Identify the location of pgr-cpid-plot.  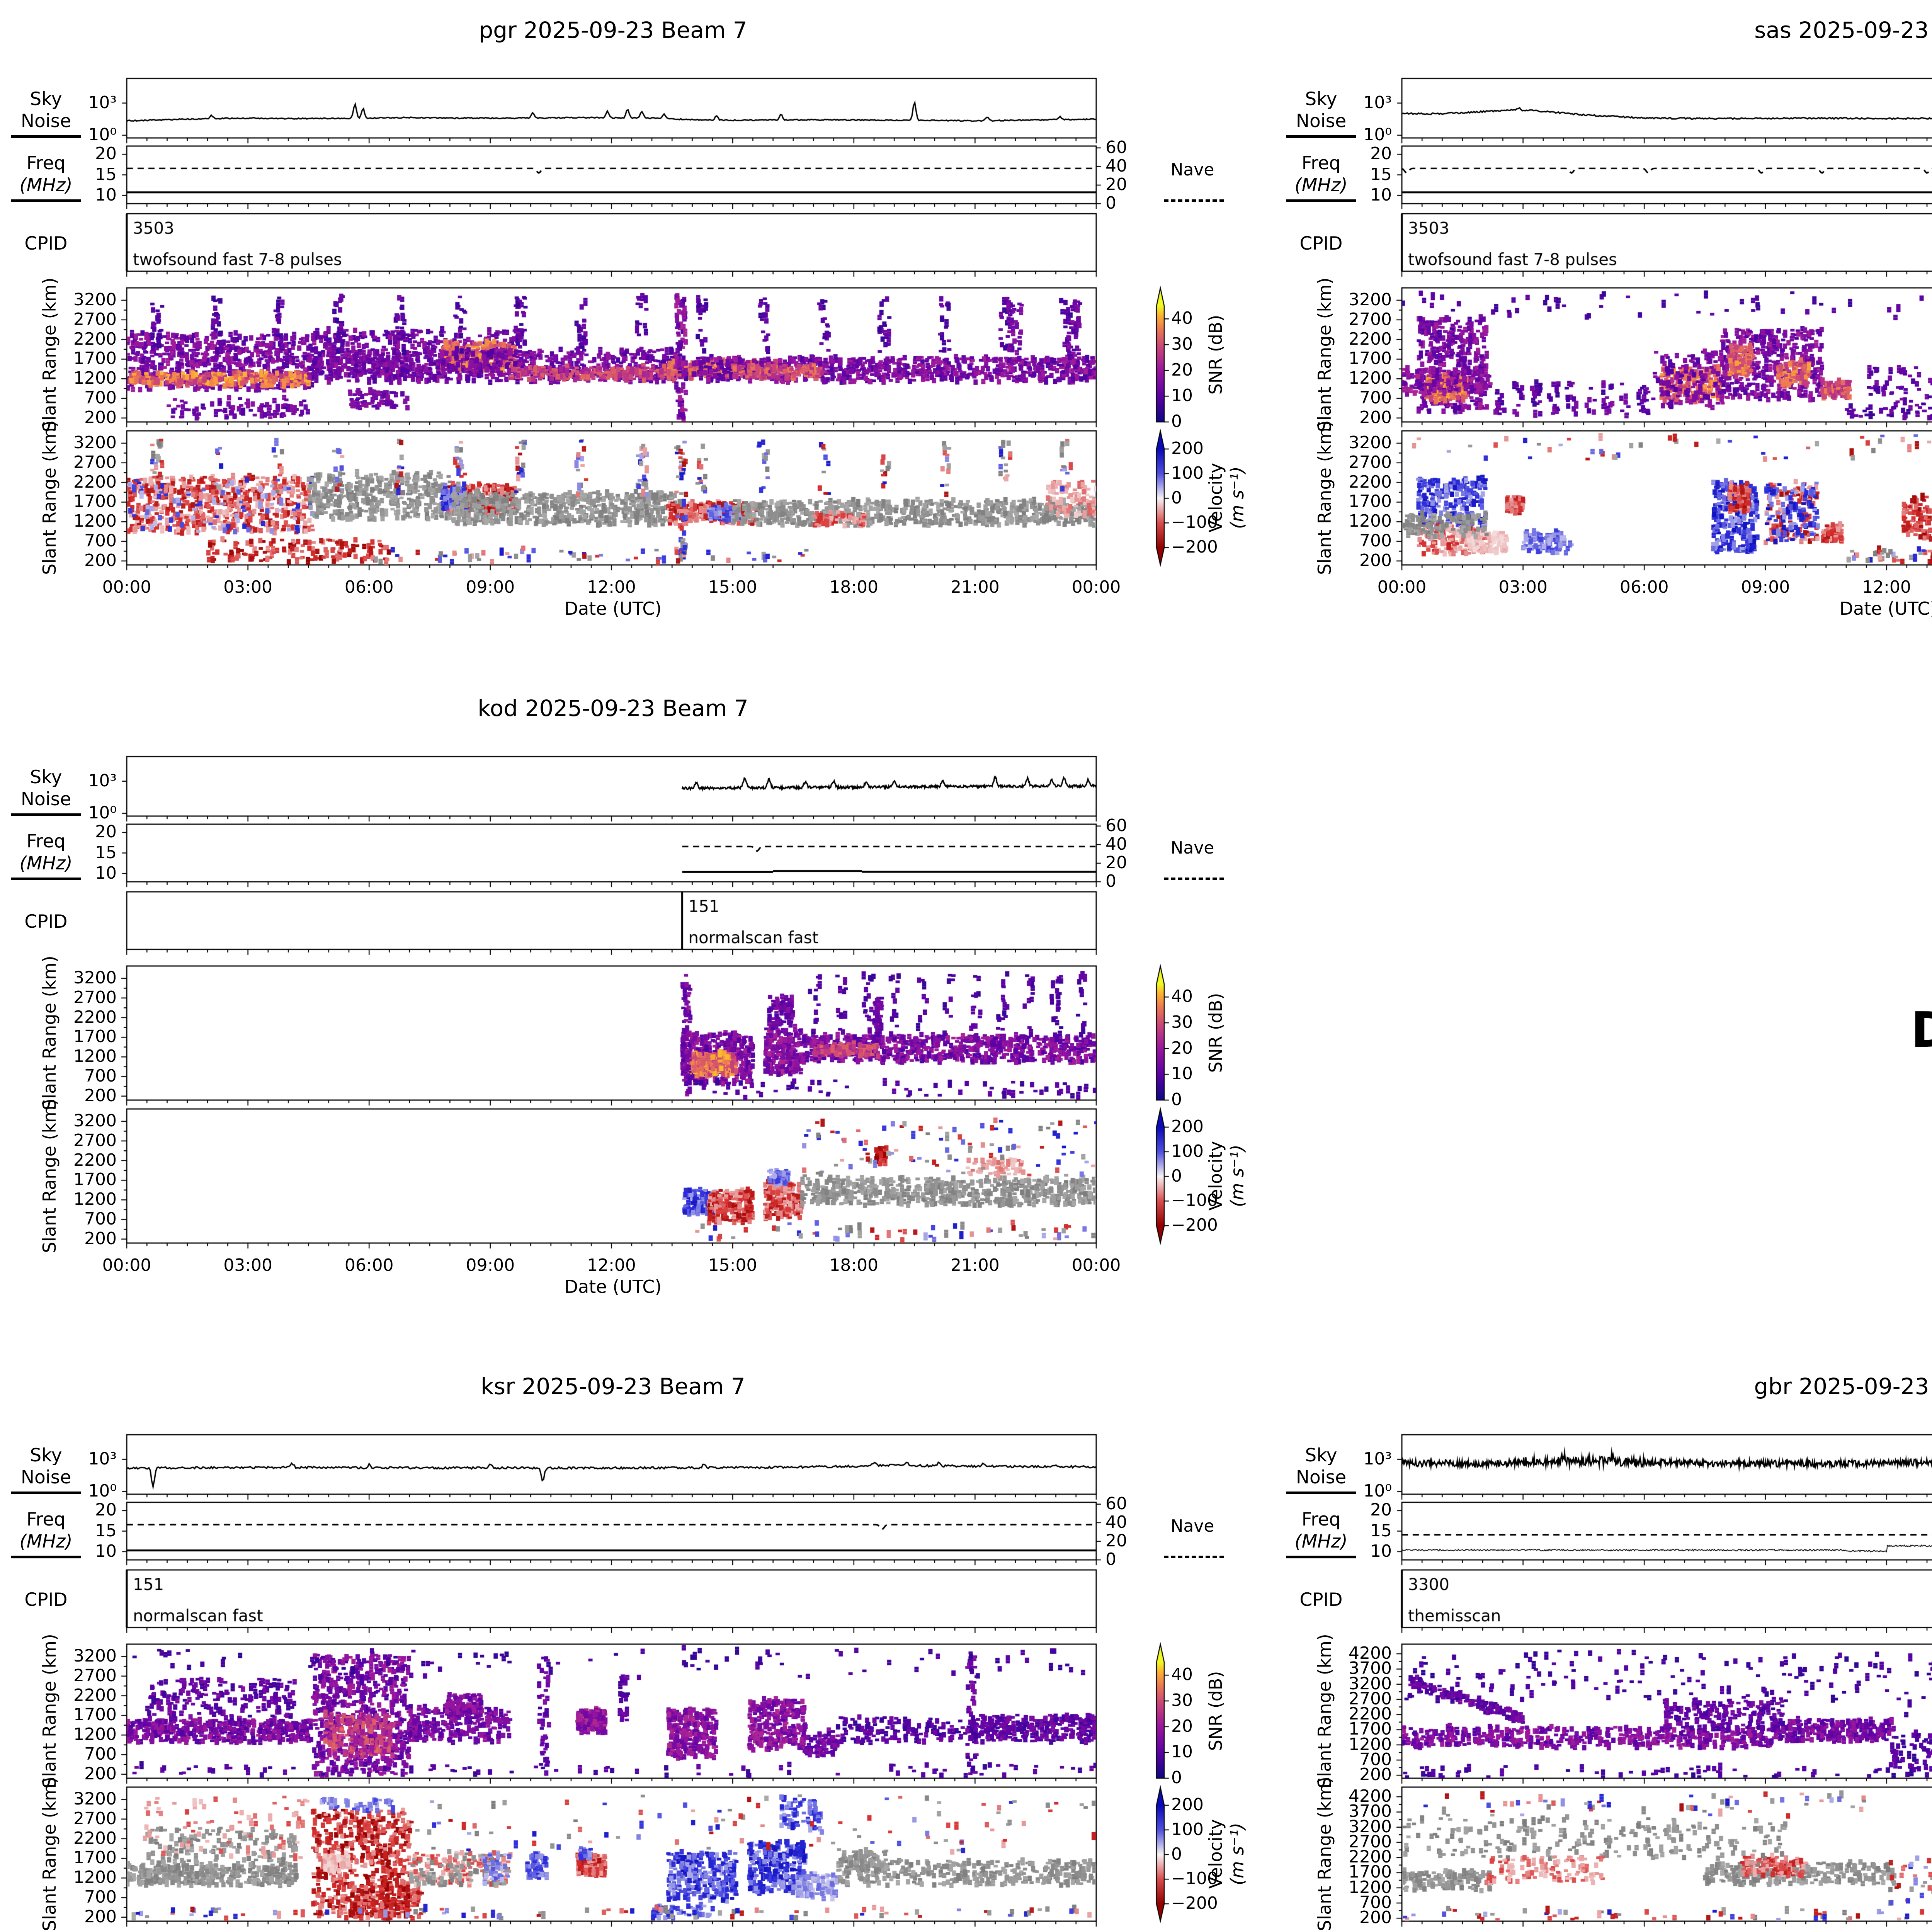
(611, 243).